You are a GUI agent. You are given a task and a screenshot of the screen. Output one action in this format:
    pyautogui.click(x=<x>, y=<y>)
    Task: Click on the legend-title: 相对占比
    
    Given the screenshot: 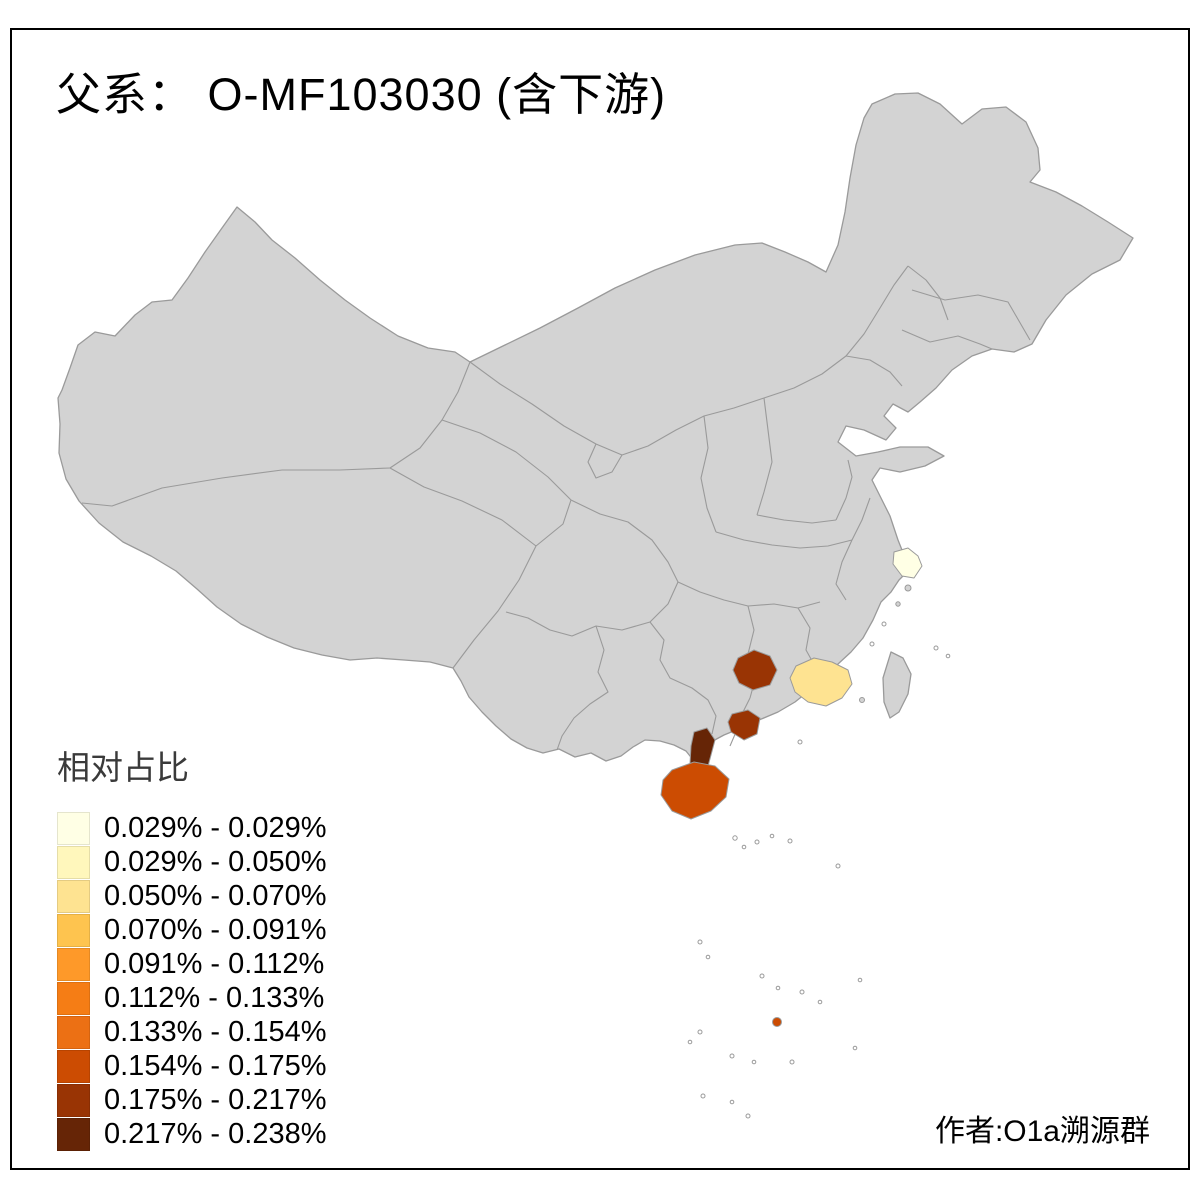 What is the action you would take?
    pyautogui.click(x=123, y=767)
    